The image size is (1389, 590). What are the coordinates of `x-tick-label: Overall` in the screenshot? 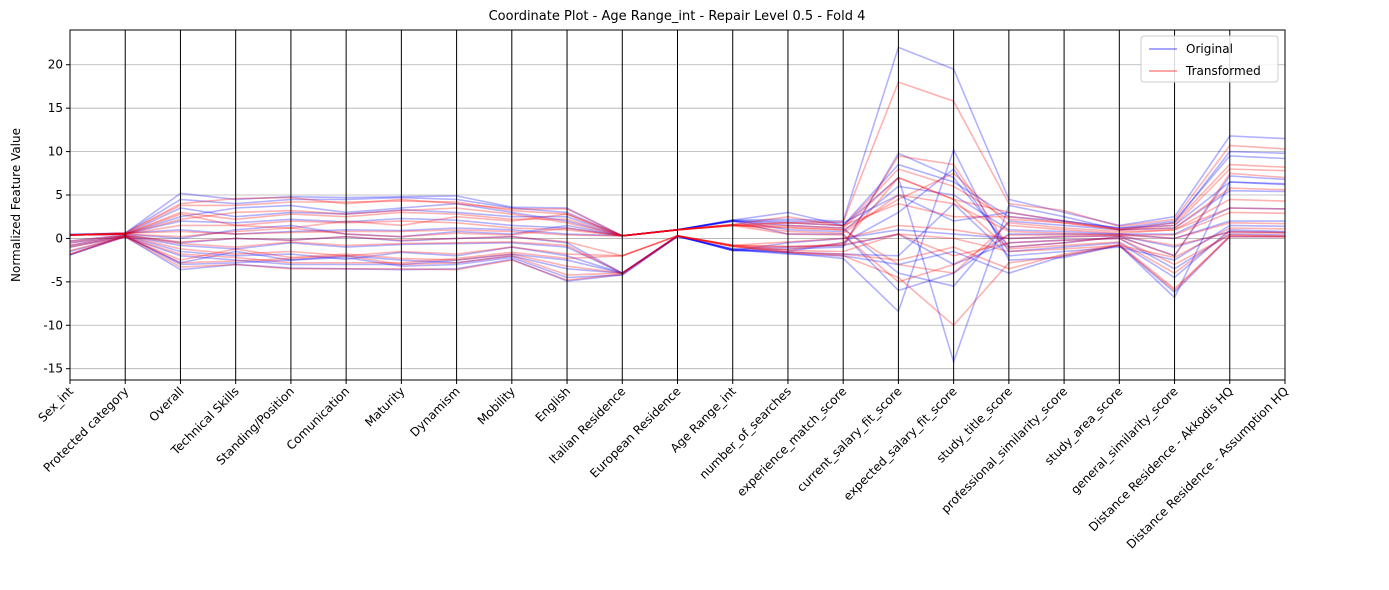 It's located at (166, 404).